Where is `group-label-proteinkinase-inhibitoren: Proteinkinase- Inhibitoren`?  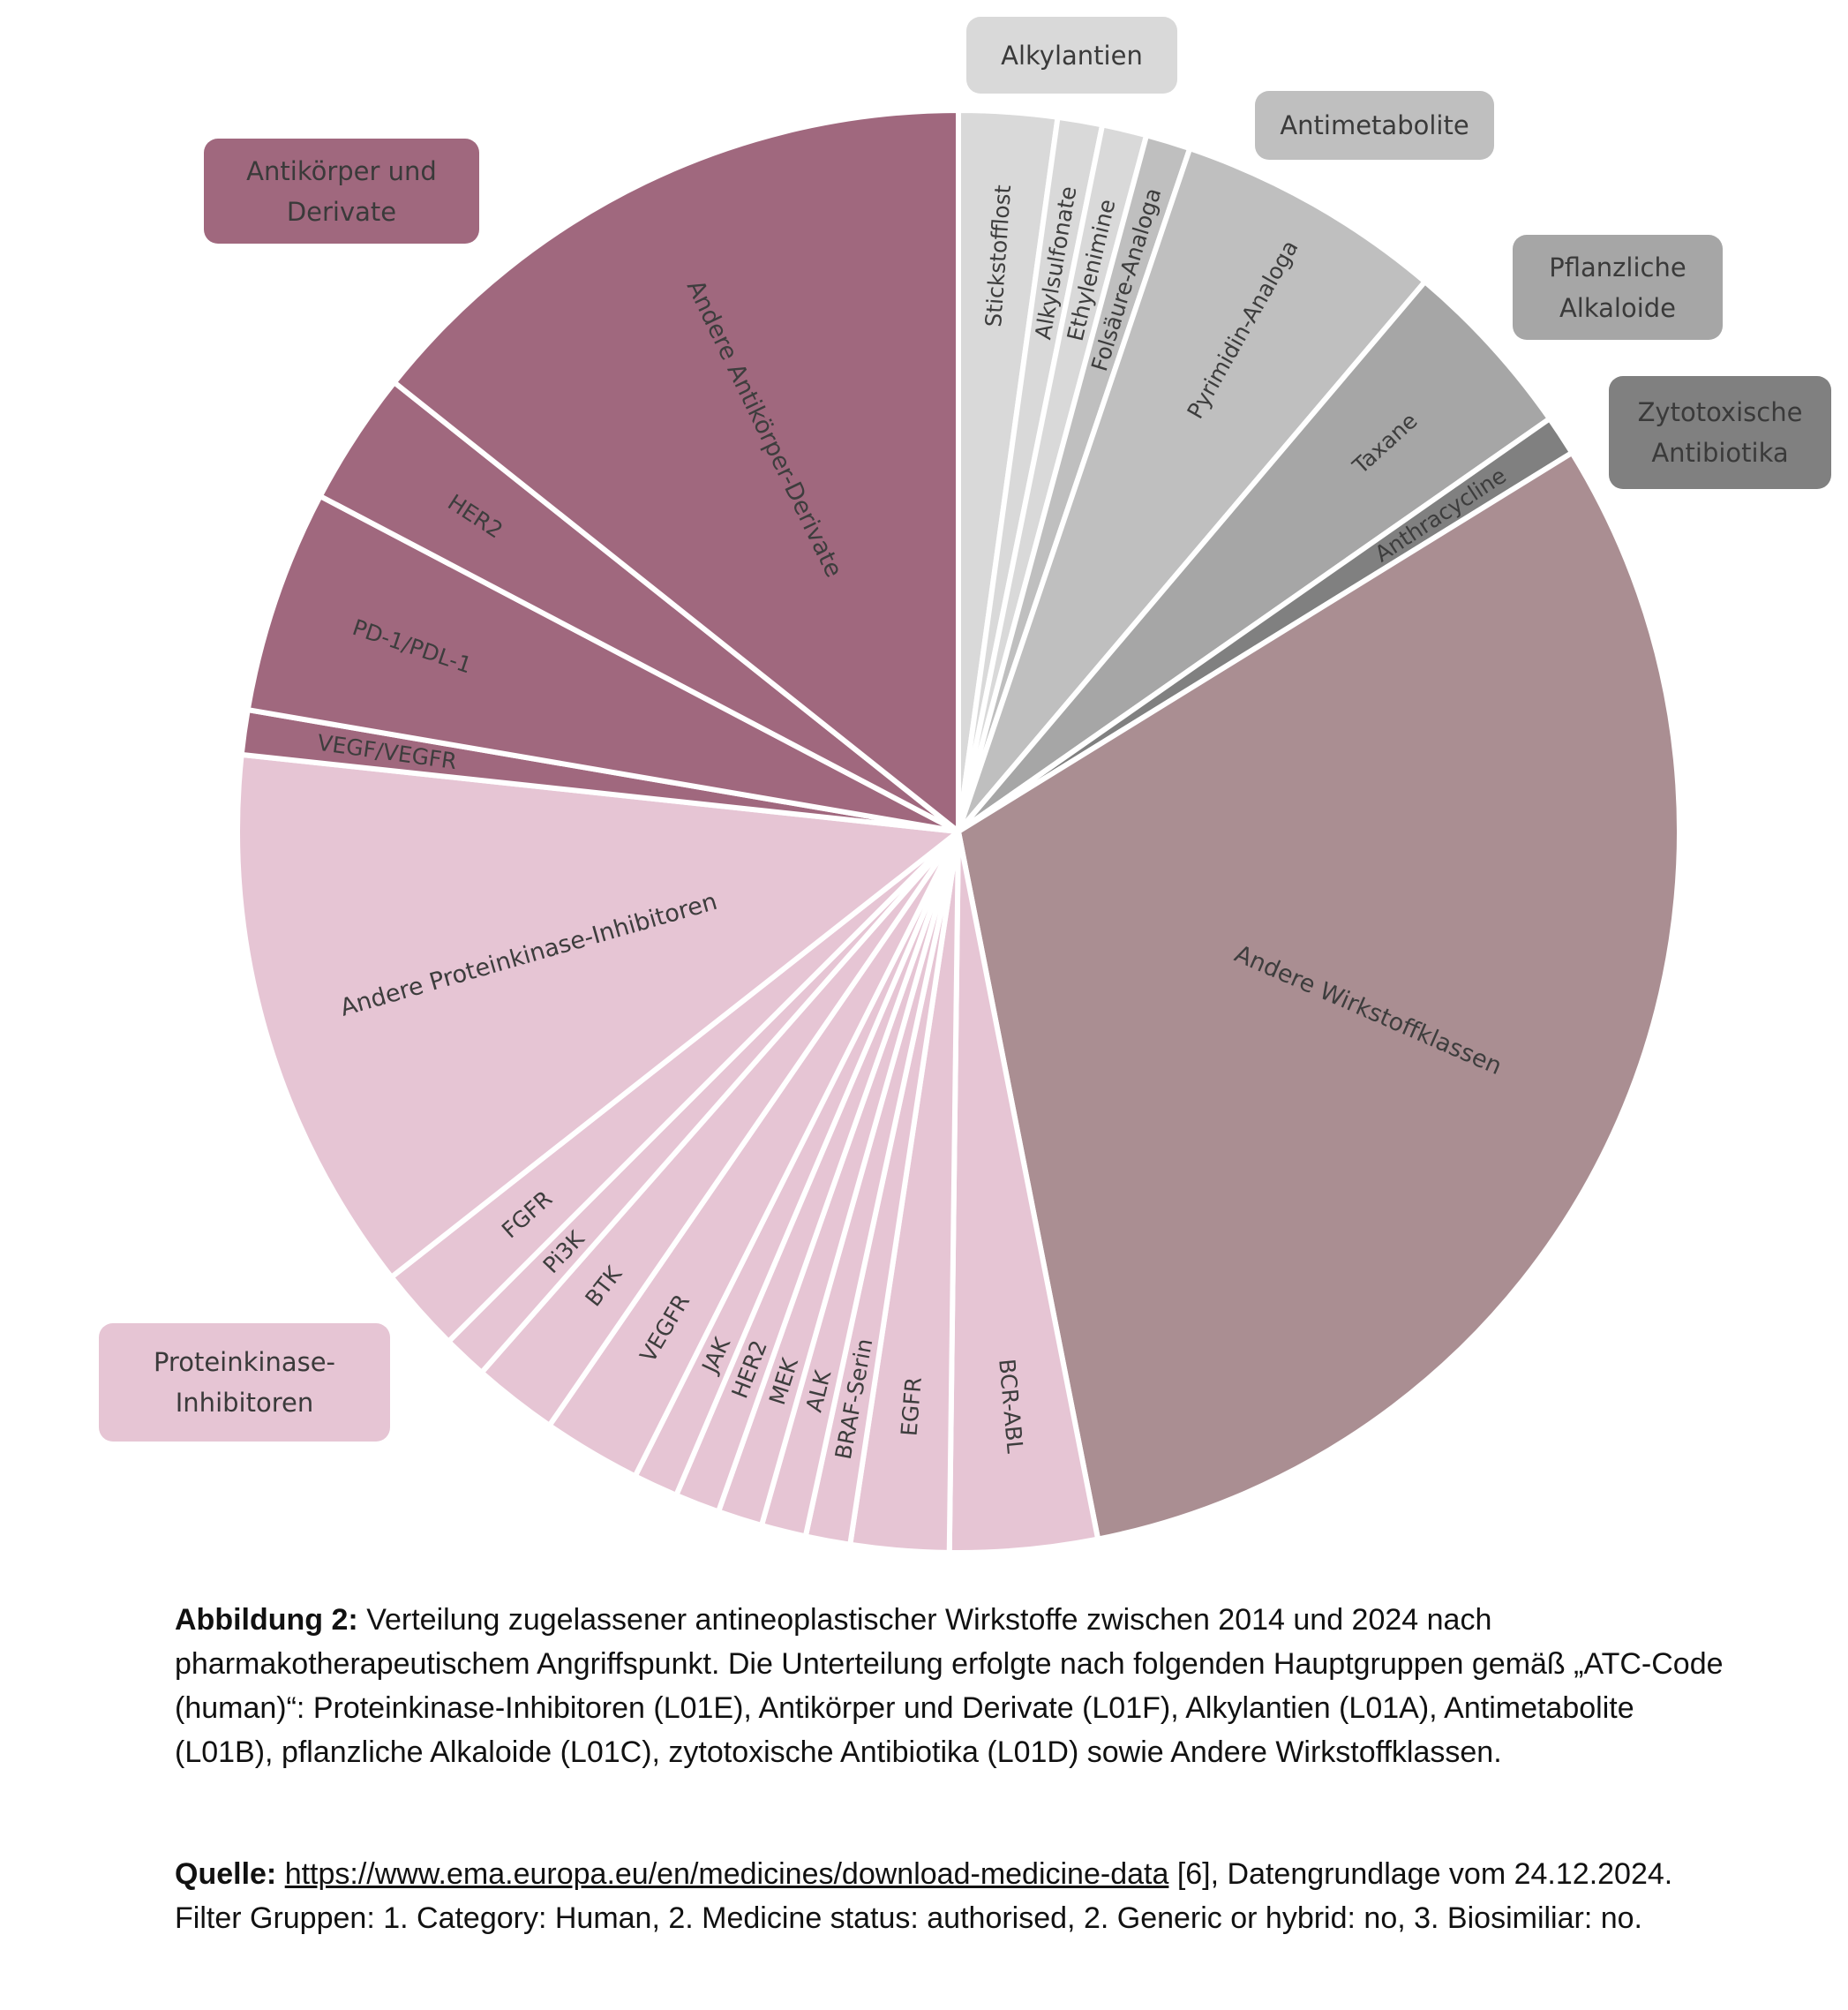 group-label-proteinkinase-inhibitoren: Proteinkinase- Inhibitoren is located at coordinates (245, 1382).